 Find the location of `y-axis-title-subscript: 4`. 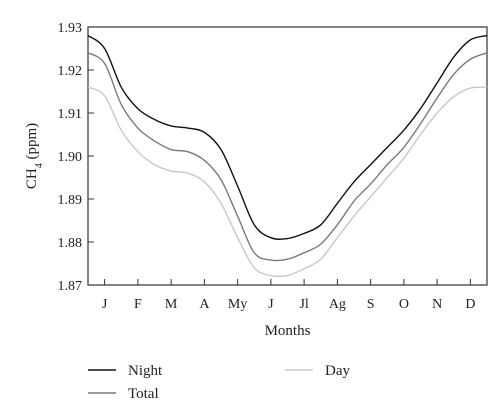

y-axis-title-subscript: 4 is located at coordinates (39, 165).